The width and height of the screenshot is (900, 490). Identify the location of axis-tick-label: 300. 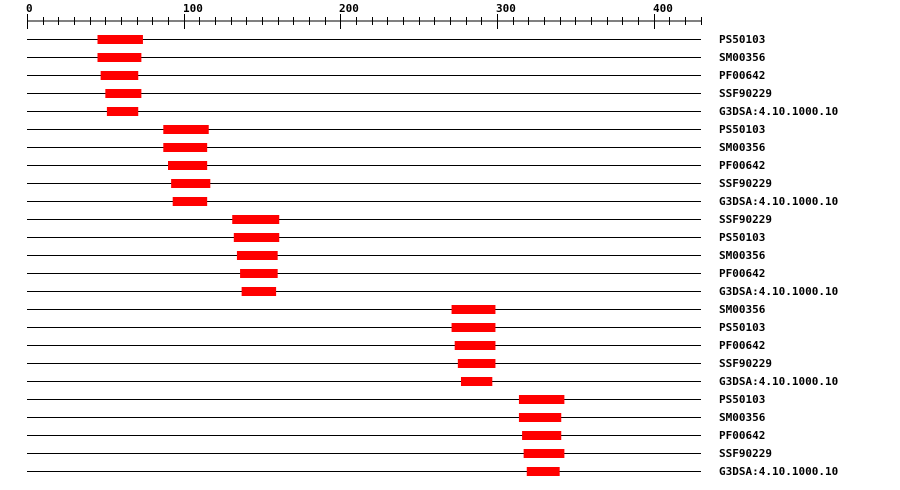
(506, 8).